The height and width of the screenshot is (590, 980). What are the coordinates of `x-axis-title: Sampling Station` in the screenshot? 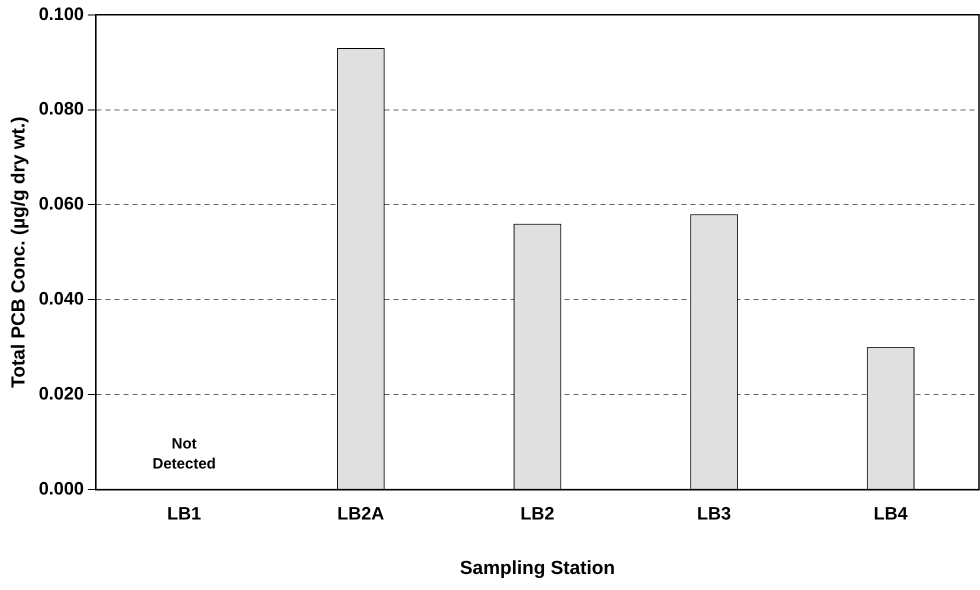 It's located at (538, 568).